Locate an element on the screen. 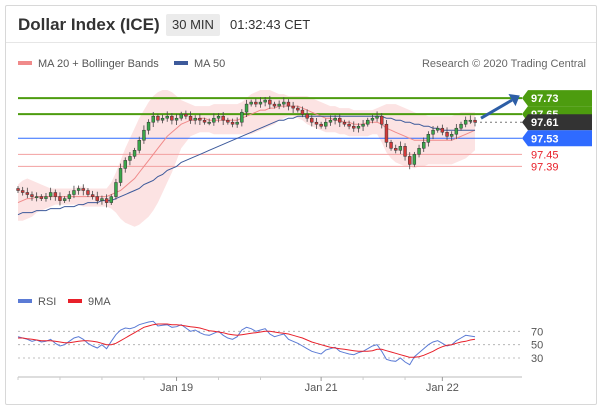 The image size is (604, 410). clock-time: 01:32:43 CET is located at coordinates (270, 24).